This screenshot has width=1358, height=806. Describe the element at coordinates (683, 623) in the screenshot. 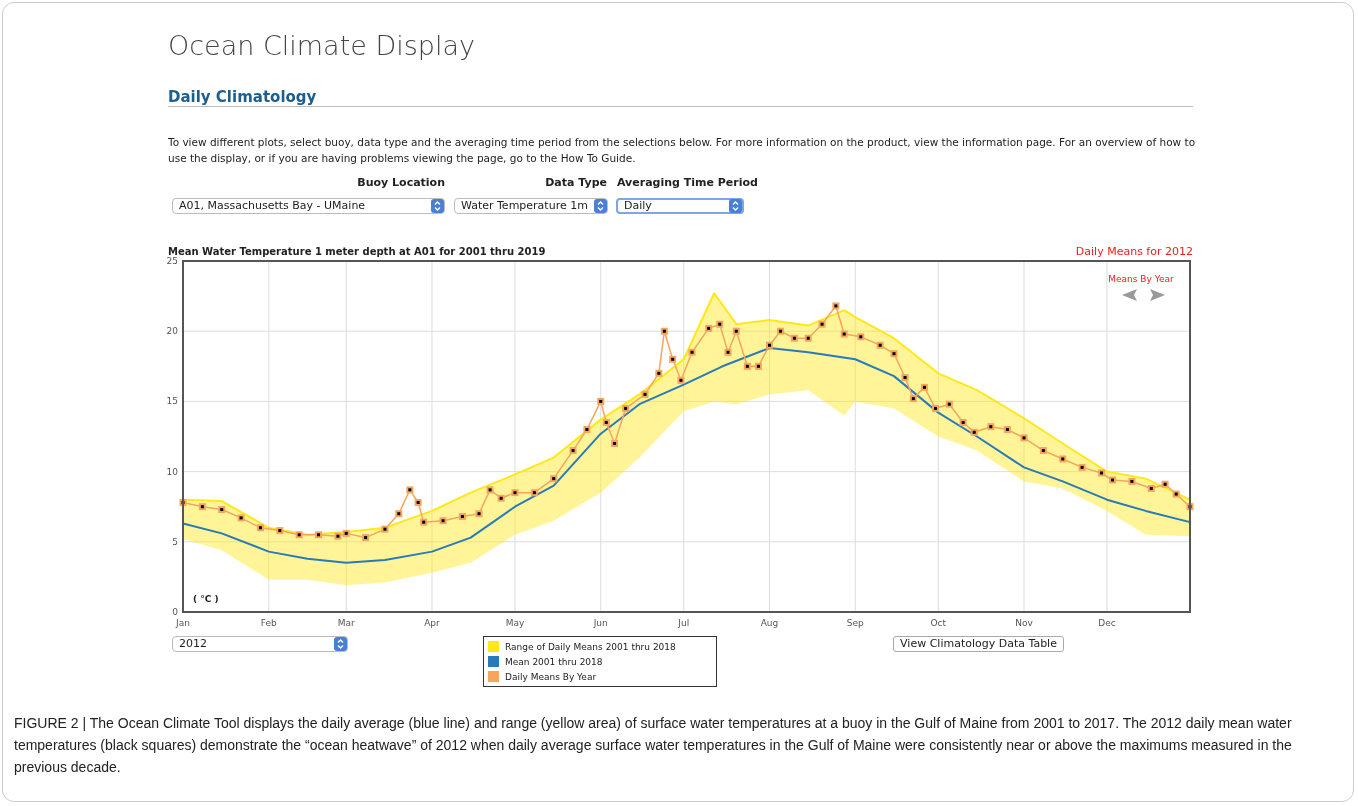

I see `x-tick-label: Jul` at that location.